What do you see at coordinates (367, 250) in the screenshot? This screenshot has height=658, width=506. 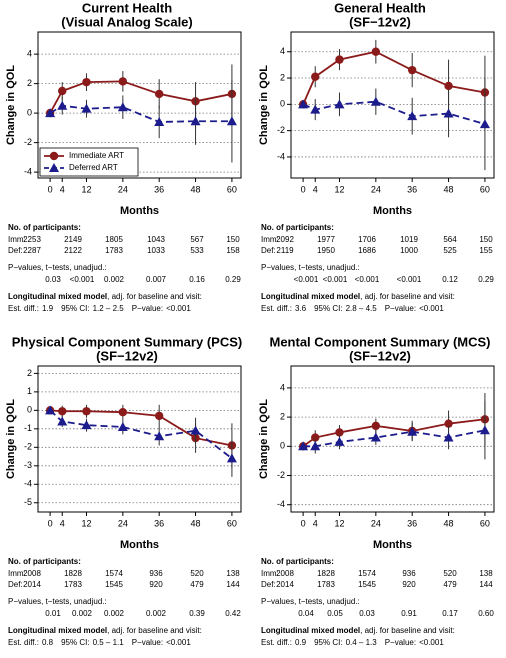 I see `count: 1686` at bounding box center [367, 250].